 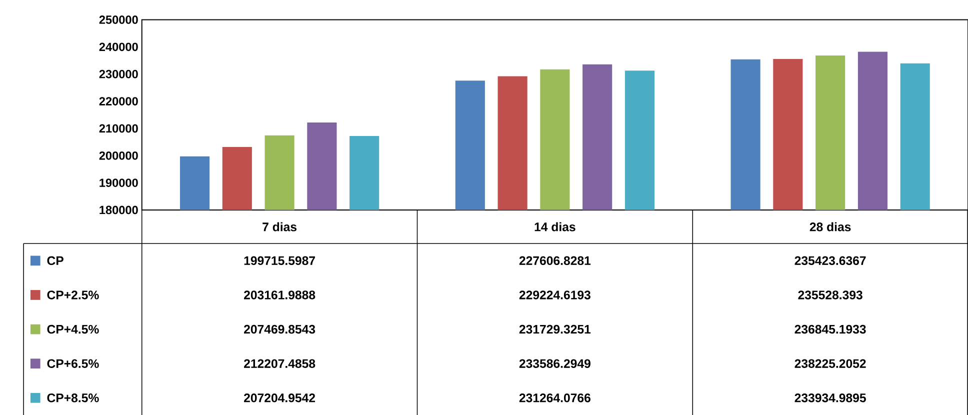 What do you see at coordinates (830, 398) in the screenshot?
I see `data-label: 233934.9895` at bounding box center [830, 398].